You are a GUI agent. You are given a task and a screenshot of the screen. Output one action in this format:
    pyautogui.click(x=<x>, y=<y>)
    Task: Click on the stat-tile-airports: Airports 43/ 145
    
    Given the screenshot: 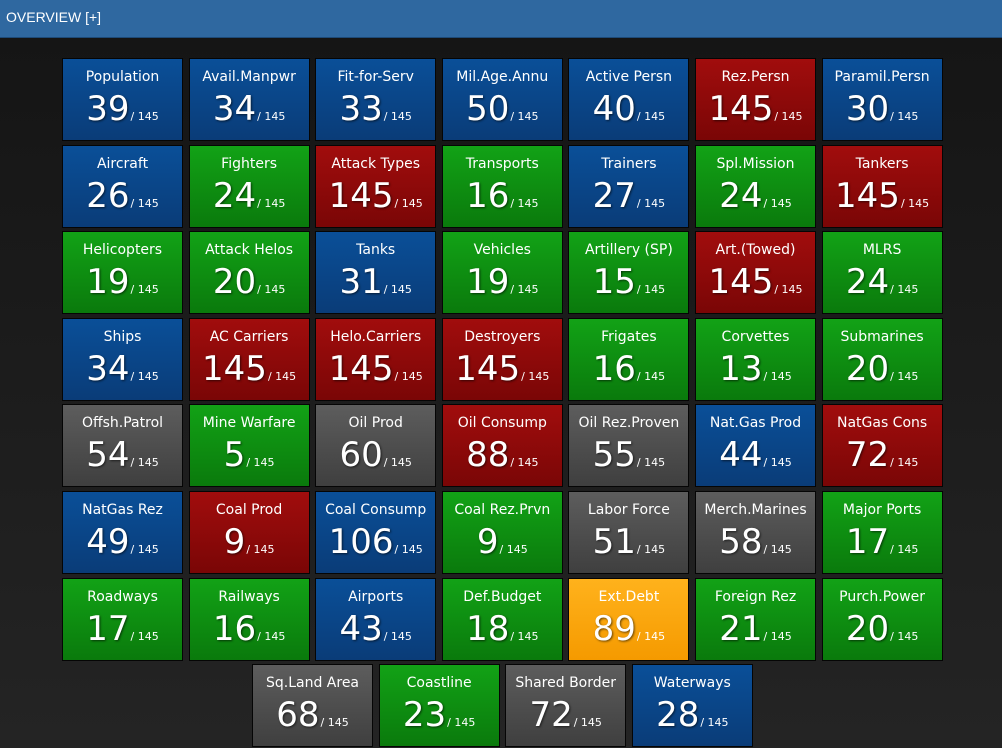 What is the action you would take?
    pyautogui.click(x=376, y=619)
    